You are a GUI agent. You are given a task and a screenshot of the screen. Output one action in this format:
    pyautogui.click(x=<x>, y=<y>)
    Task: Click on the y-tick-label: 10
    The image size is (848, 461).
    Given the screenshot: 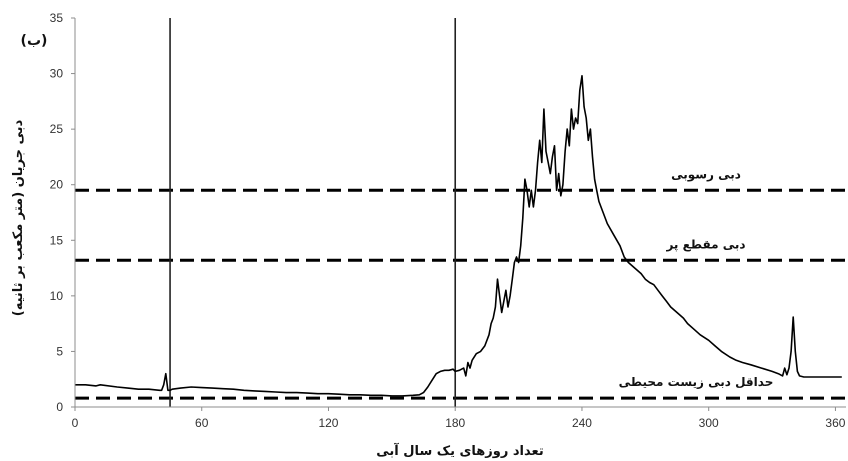 What is the action you would take?
    pyautogui.click(x=57, y=296)
    